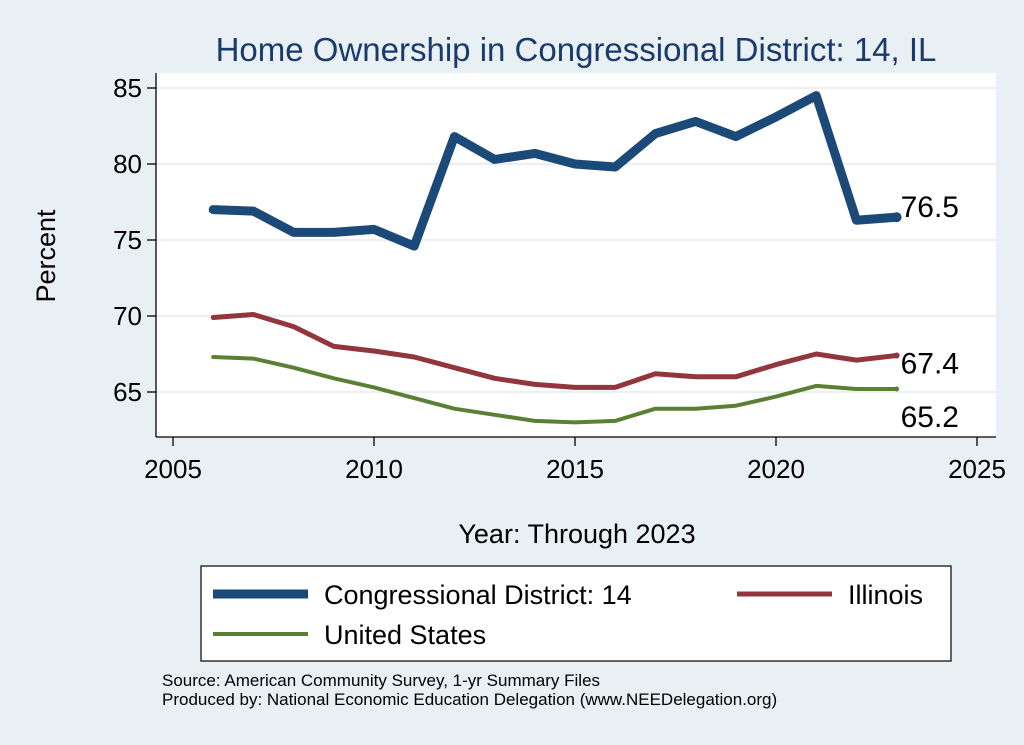  Describe the element at coordinates (930, 417) in the screenshot. I see `end-value-label: 65.2` at that location.